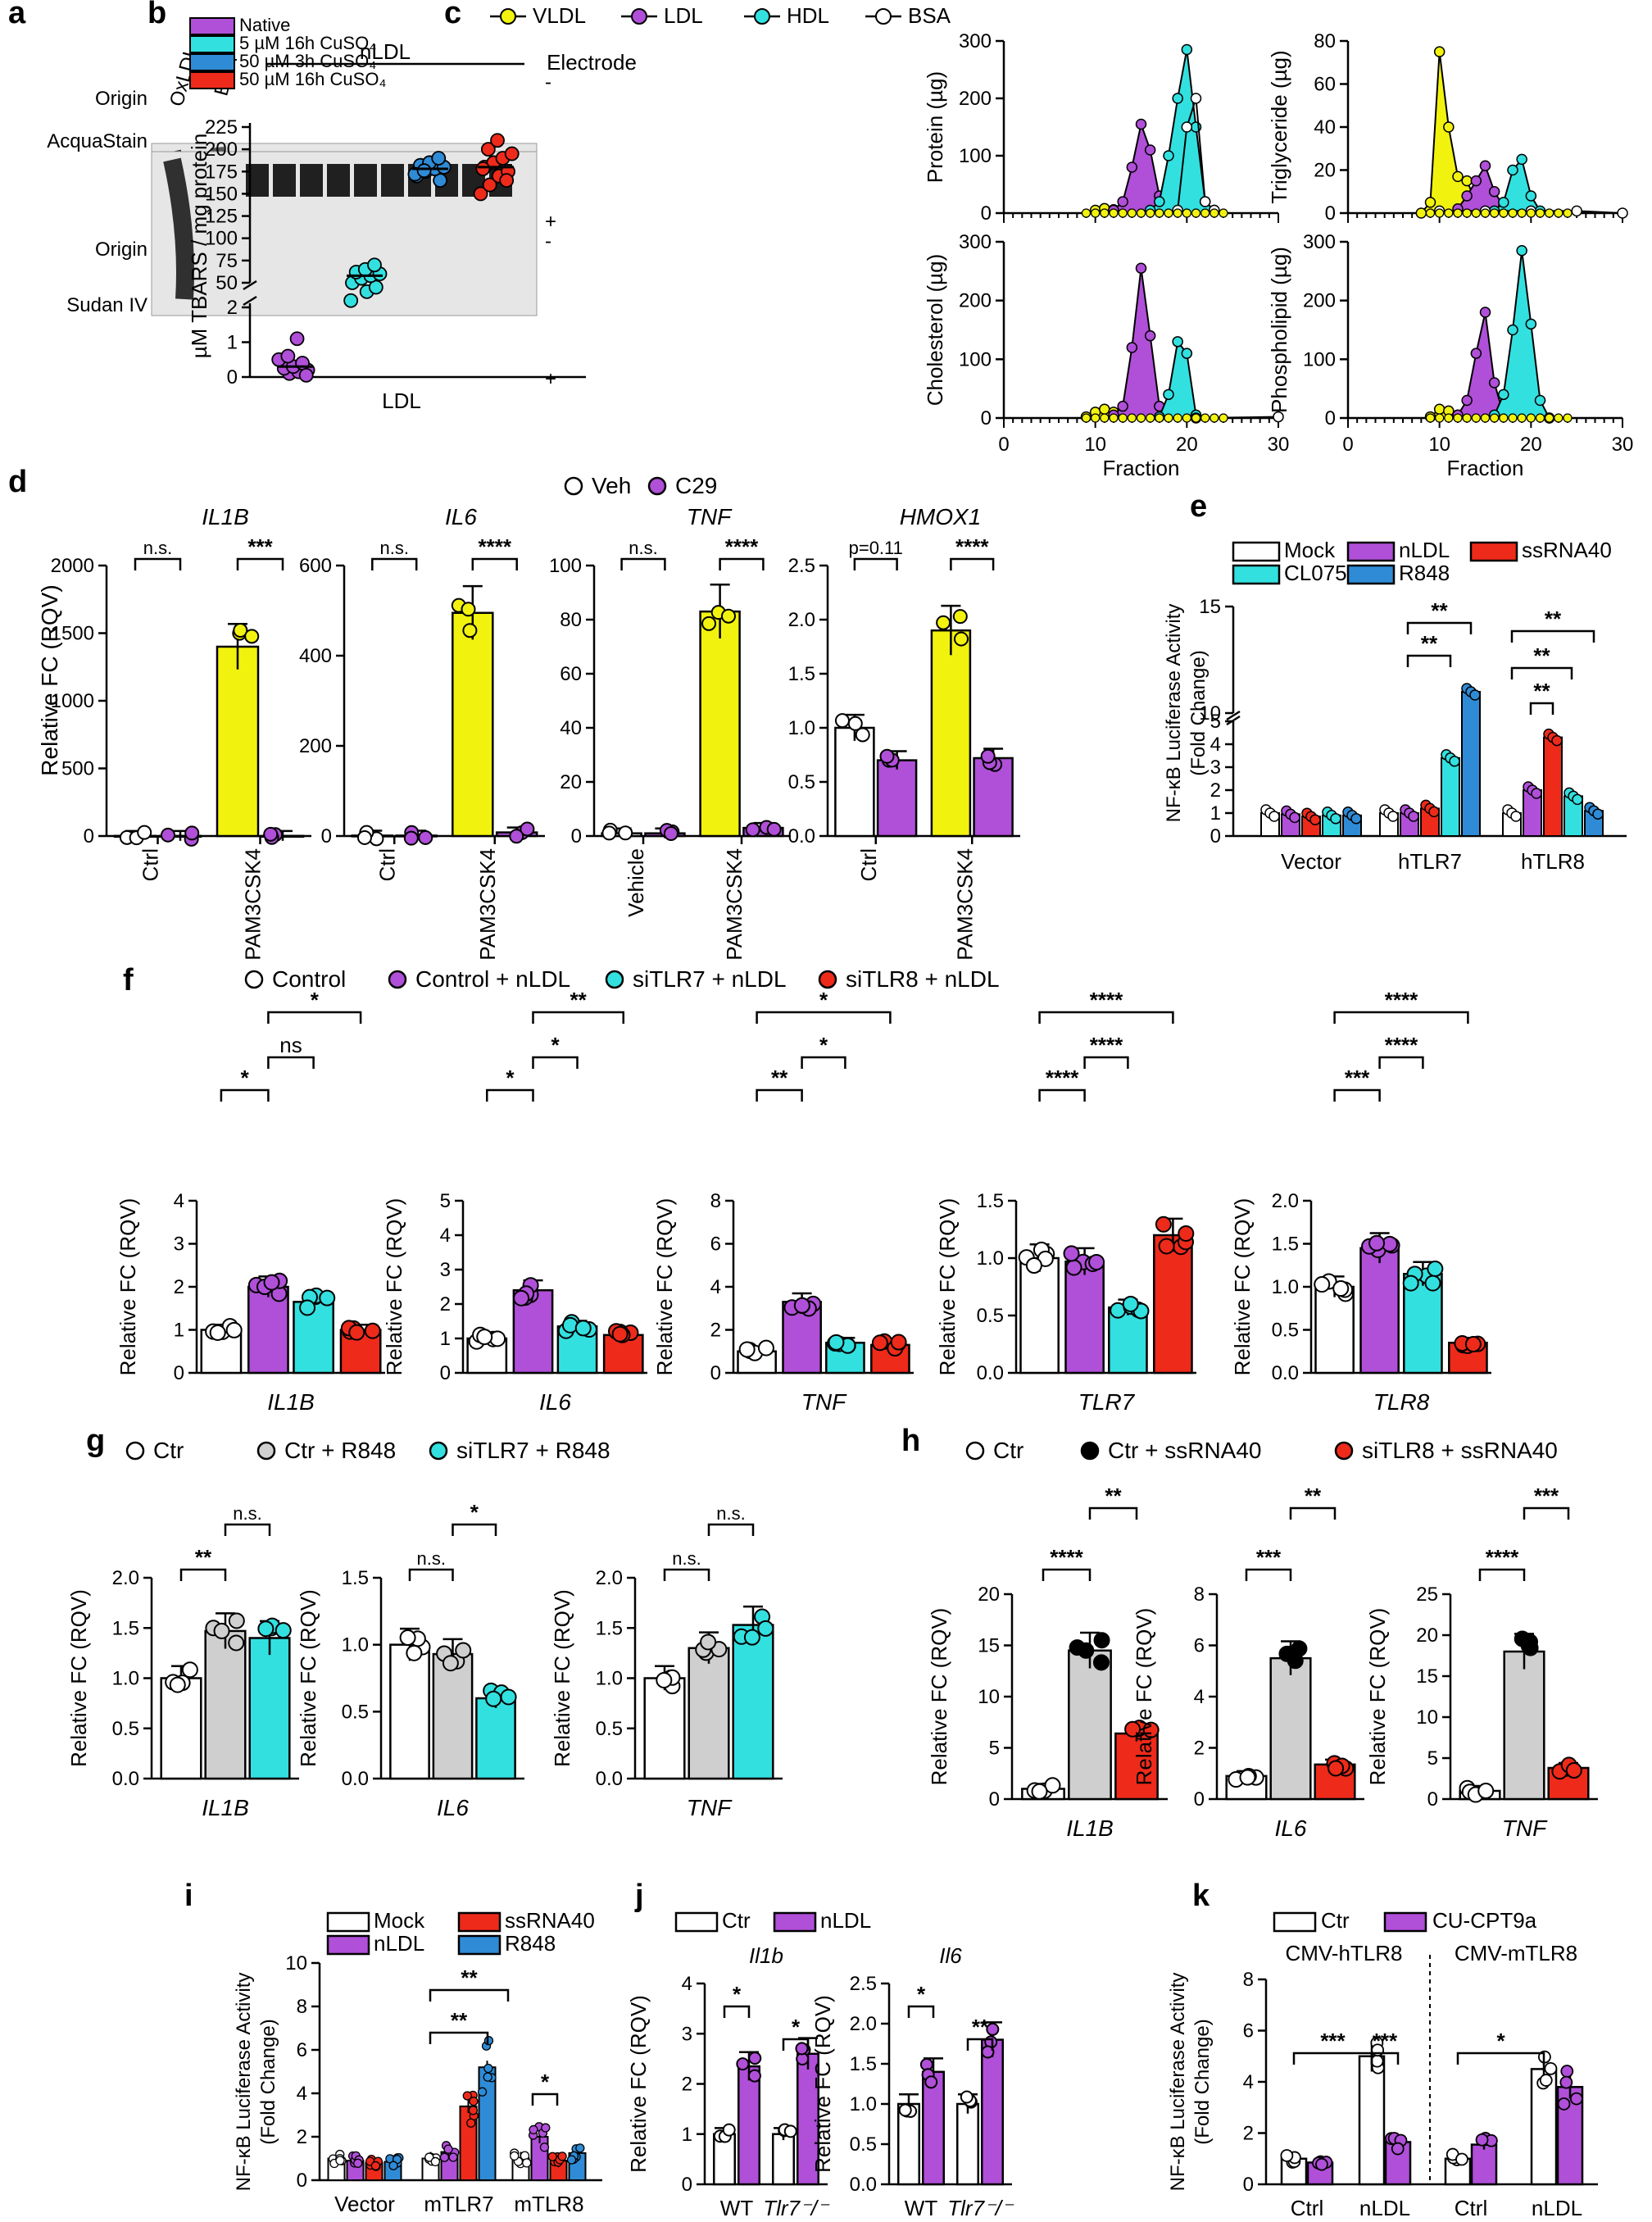  What do you see at coordinates (128, 980) in the screenshot?
I see `panel-letter-f: f` at bounding box center [128, 980].